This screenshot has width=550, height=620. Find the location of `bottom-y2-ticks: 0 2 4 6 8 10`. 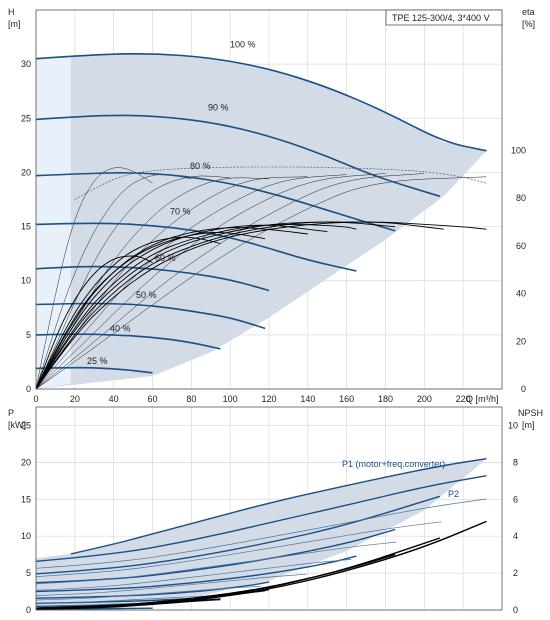

bottom-y2-ticks: 0 2 4 6 8 10 is located at coordinates (513, 517).